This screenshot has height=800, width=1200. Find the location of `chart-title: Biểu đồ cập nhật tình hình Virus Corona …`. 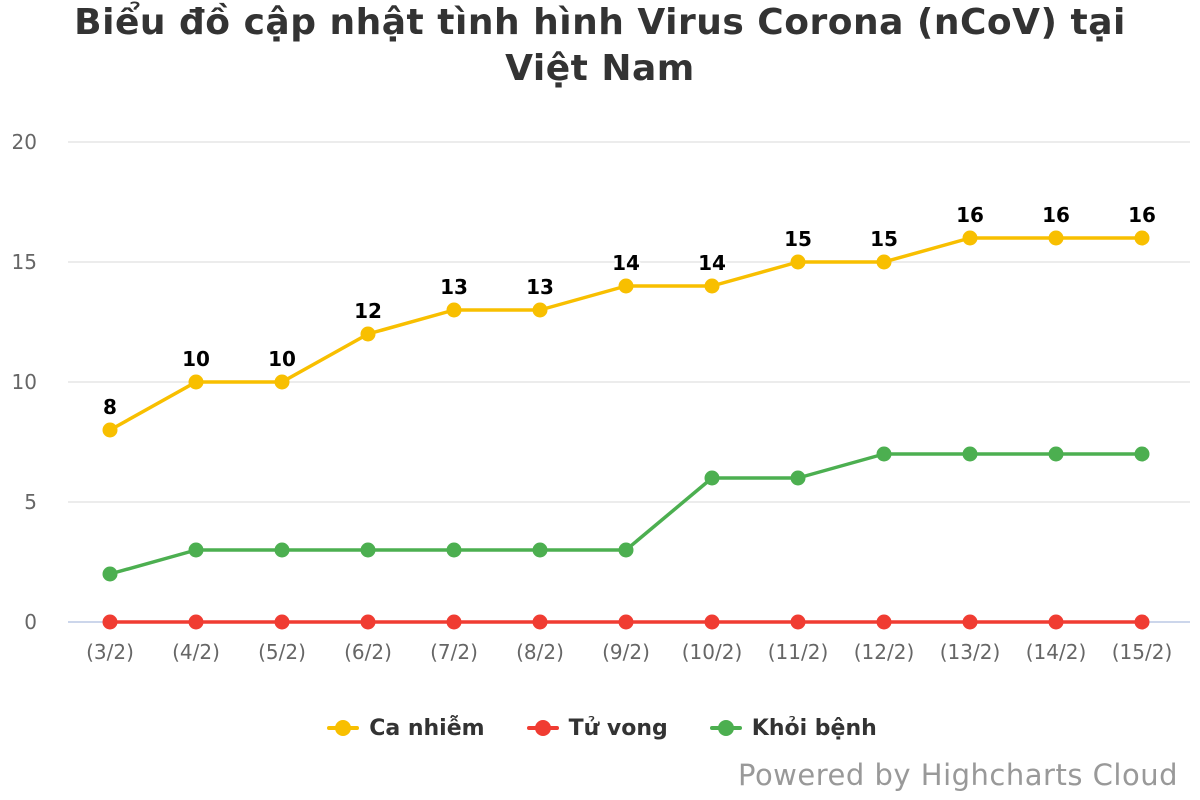

chart-title: Biểu đồ cập nhật tình hình Virus Corona … is located at coordinates (600, 45).